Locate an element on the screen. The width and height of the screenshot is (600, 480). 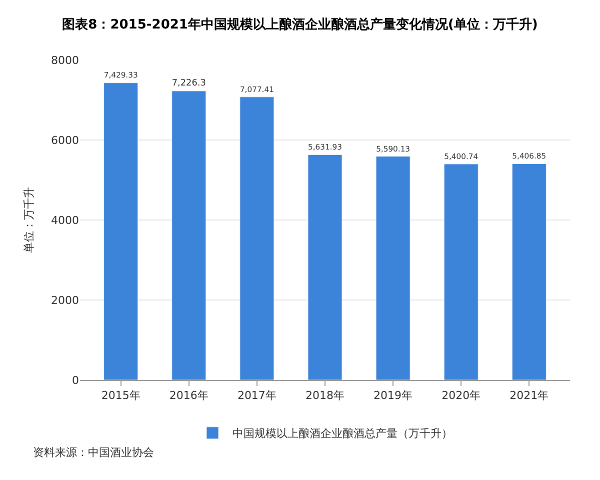
y-tick-label: 4000 is located at coordinates (65, 220).